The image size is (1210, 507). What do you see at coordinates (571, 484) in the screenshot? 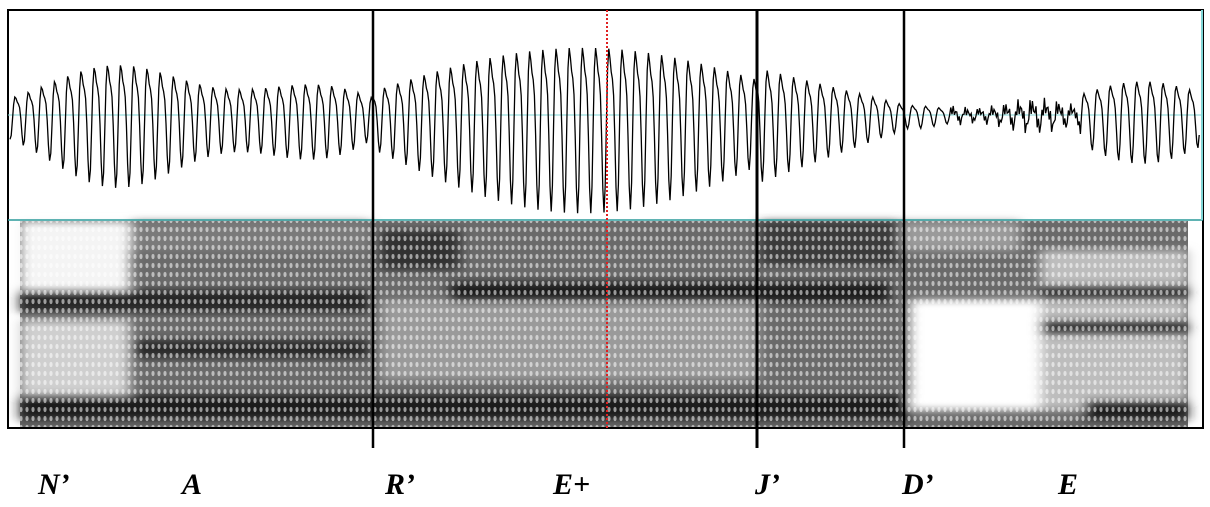
I see `segment-label: E+` at bounding box center [571, 484].